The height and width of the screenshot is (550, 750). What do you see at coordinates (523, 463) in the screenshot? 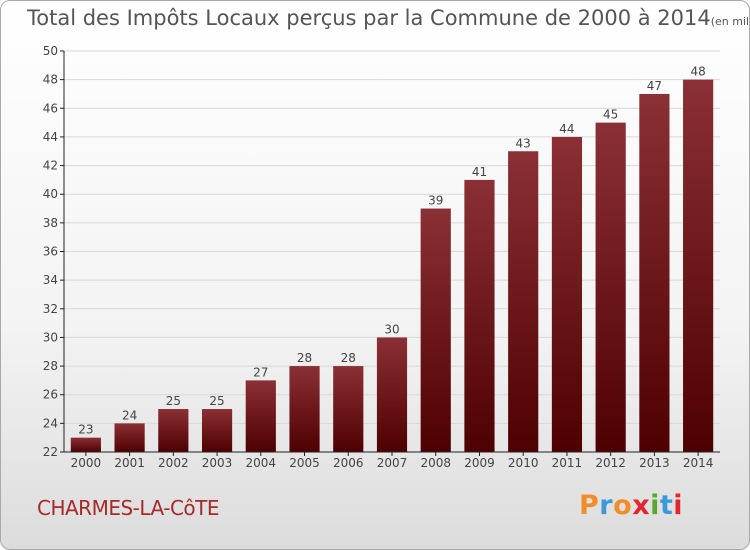
I see `x-tick-label: 2010` at bounding box center [523, 463].